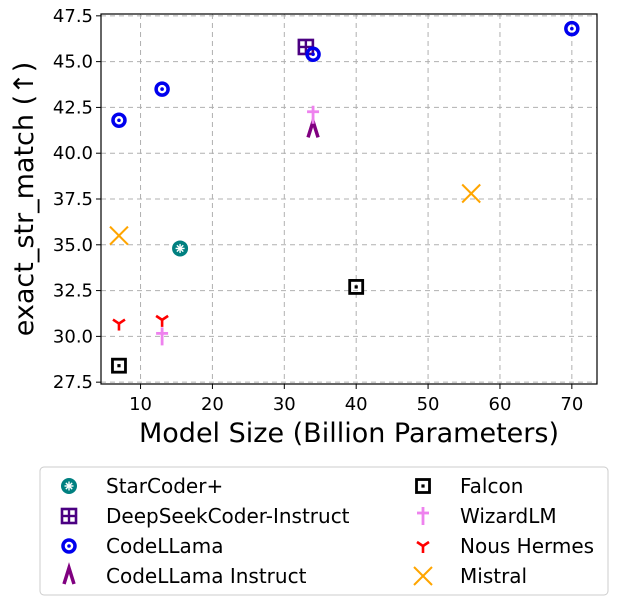  I want to click on y-tick-label: 35.0, so click(73, 245).